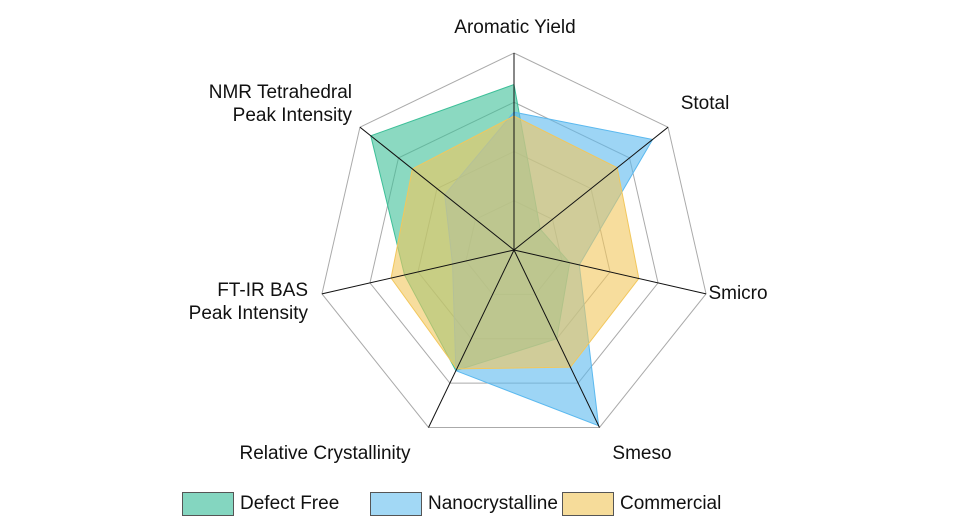 The image size is (975, 525). Describe the element at coordinates (290, 503) in the screenshot. I see `legend-label: Defect Free` at that location.